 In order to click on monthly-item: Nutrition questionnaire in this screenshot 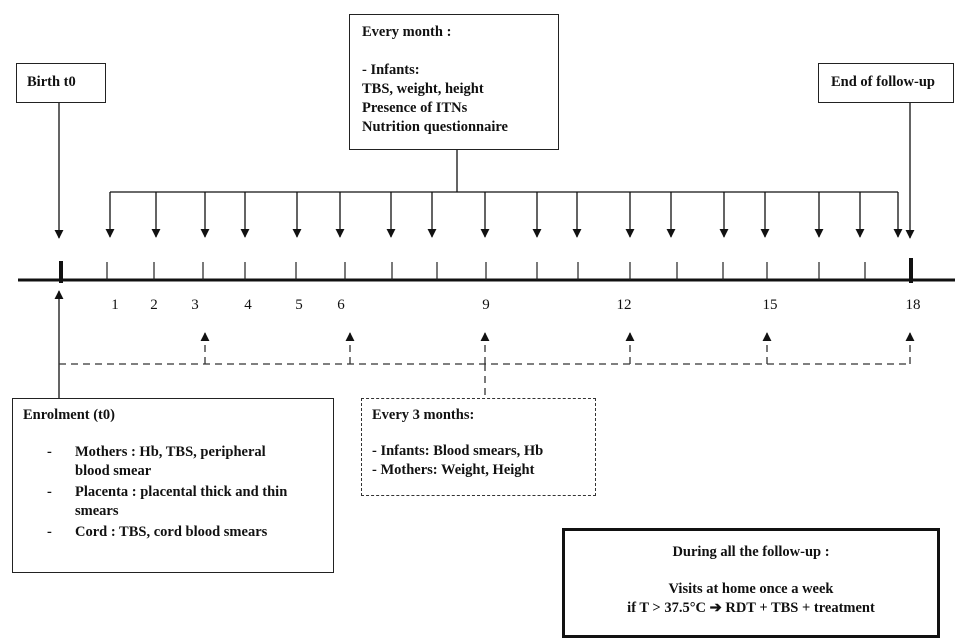, I will do `click(435, 127)`.